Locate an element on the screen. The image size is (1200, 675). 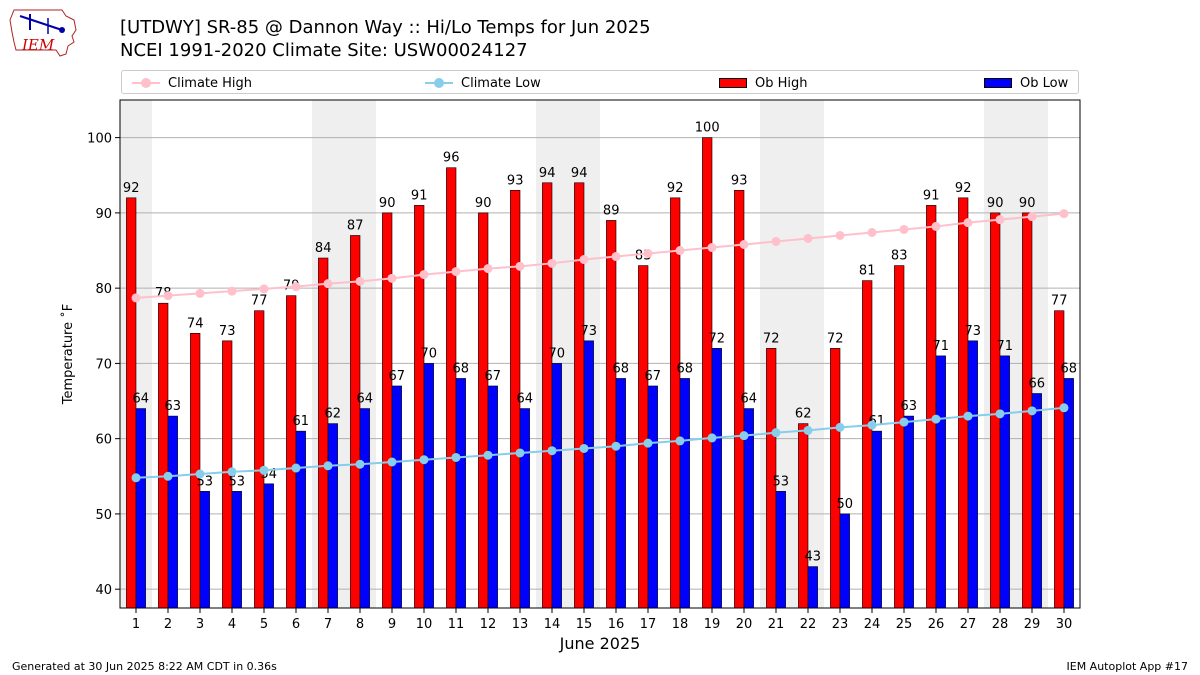
x-tick-label: 1 is located at coordinates (136, 624).